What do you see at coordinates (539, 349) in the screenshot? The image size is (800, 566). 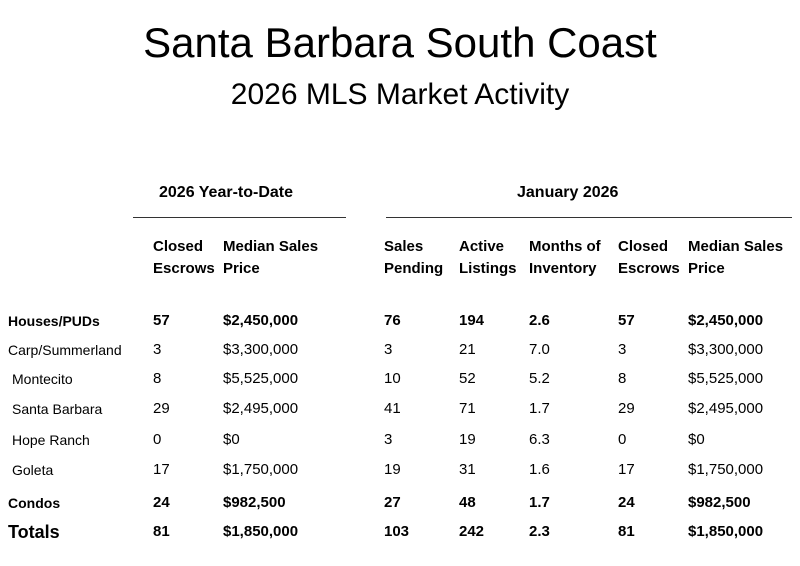 I see `table-cell: 7.0` at bounding box center [539, 349].